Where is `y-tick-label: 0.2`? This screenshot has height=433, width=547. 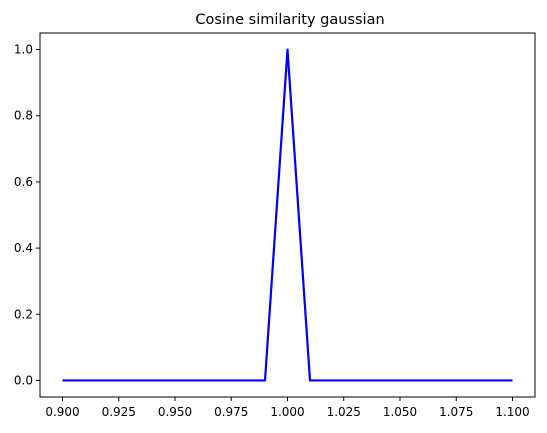
y-tick-label: 0.2 is located at coordinates (23, 314).